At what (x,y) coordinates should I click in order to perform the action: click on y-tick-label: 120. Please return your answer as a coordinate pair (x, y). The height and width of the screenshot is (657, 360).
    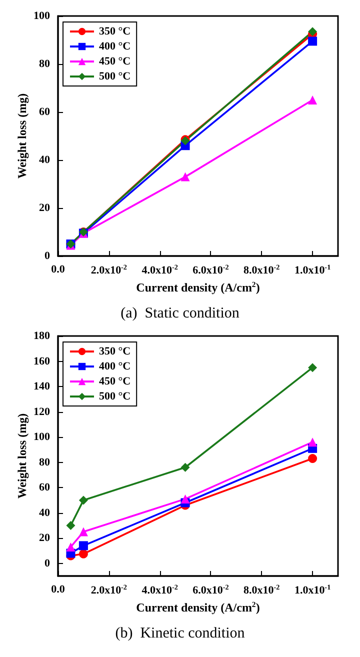
    Looking at the image, I should click on (42, 412).